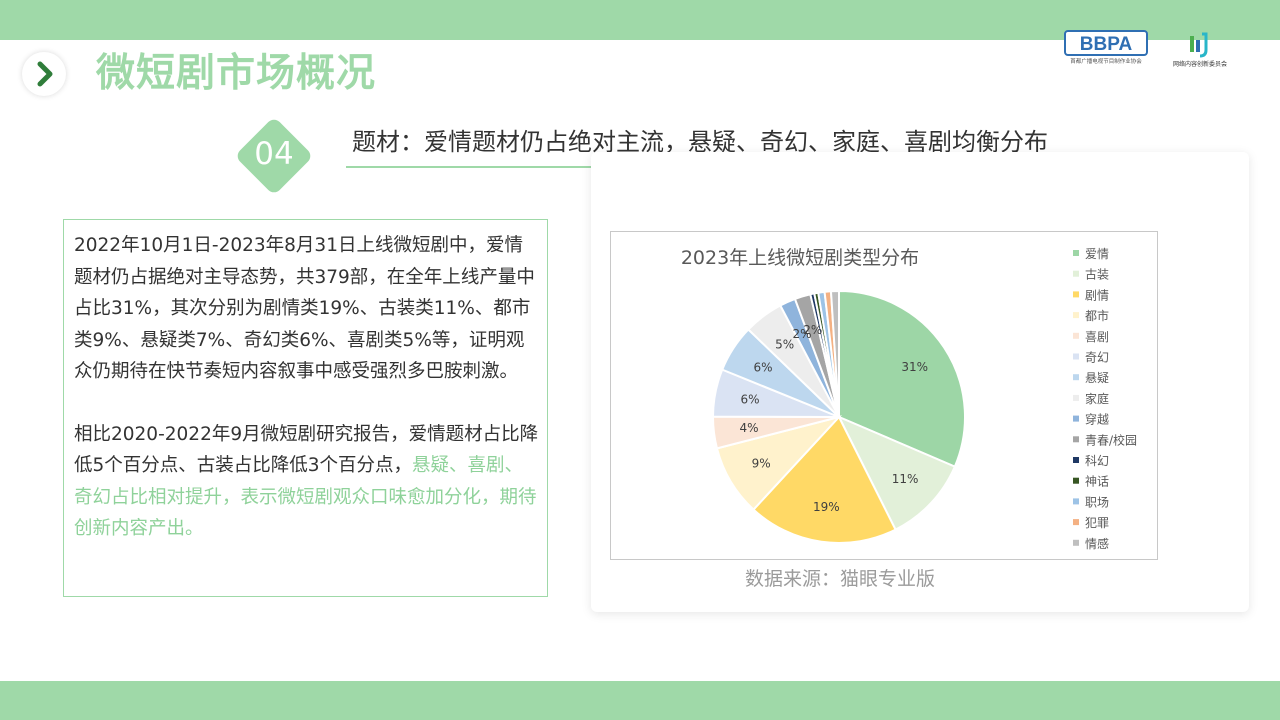  I want to click on legend-label-8: 穿越, so click(1097, 419).